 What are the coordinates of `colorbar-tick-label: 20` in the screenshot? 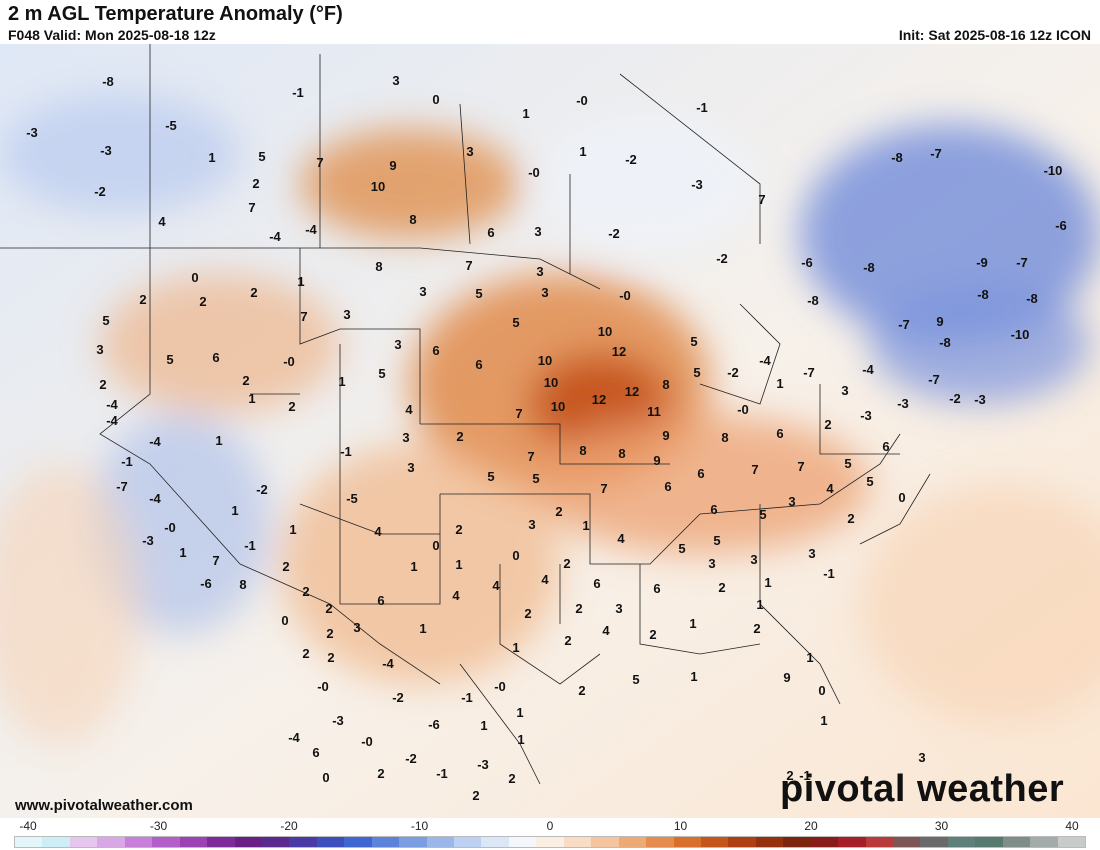 It's located at (811, 826).